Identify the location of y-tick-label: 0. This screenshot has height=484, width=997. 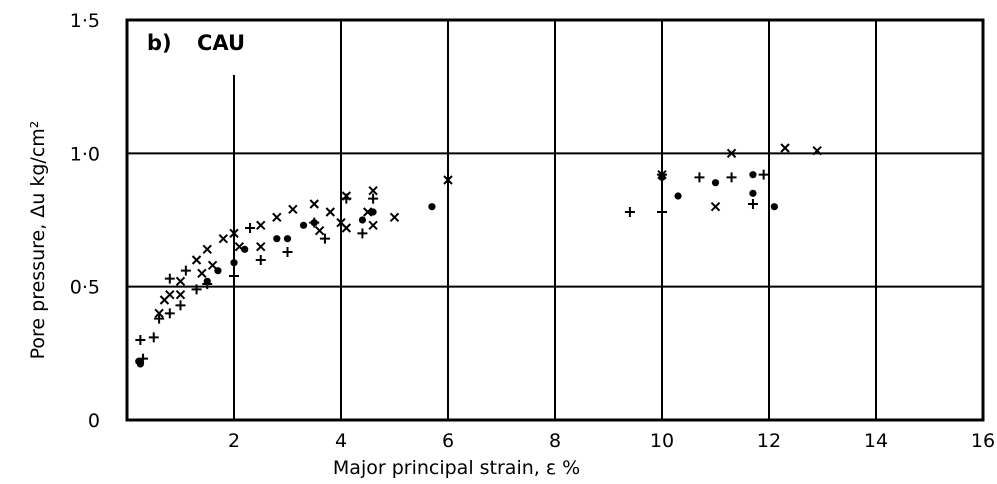
(94, 421).